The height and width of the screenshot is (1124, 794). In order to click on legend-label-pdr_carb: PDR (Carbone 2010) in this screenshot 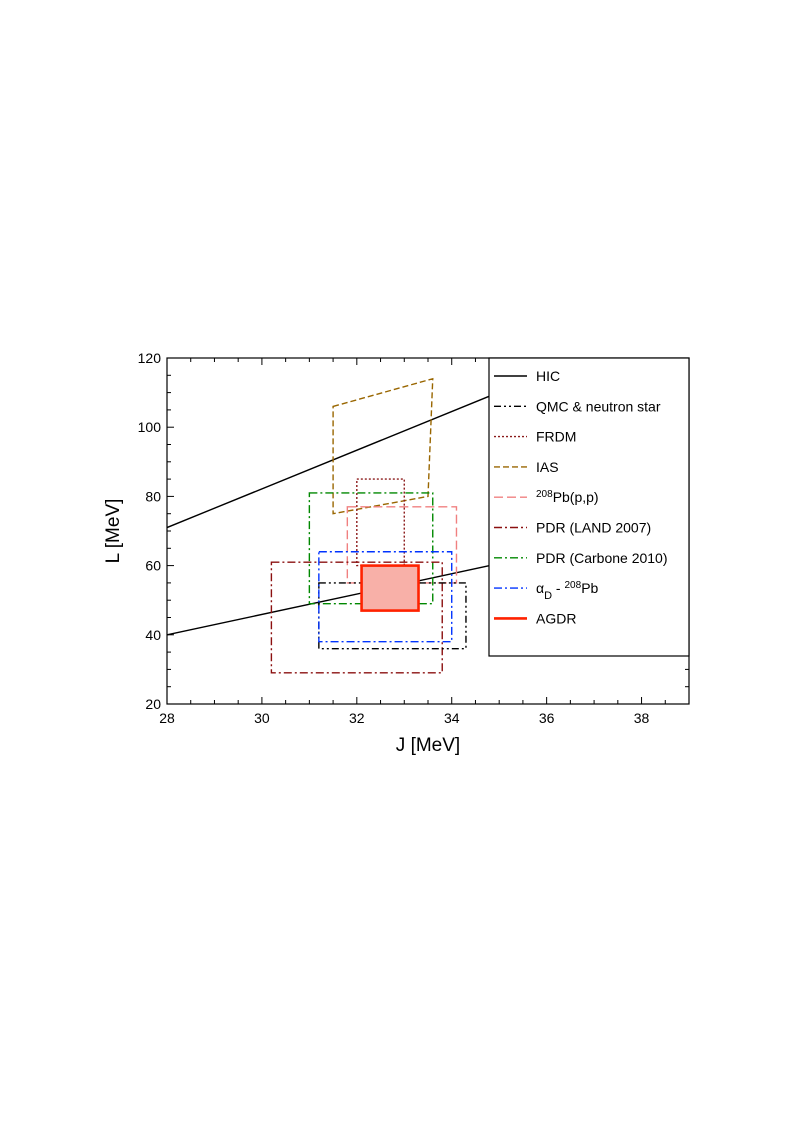, I will do `click(602, 558)`.